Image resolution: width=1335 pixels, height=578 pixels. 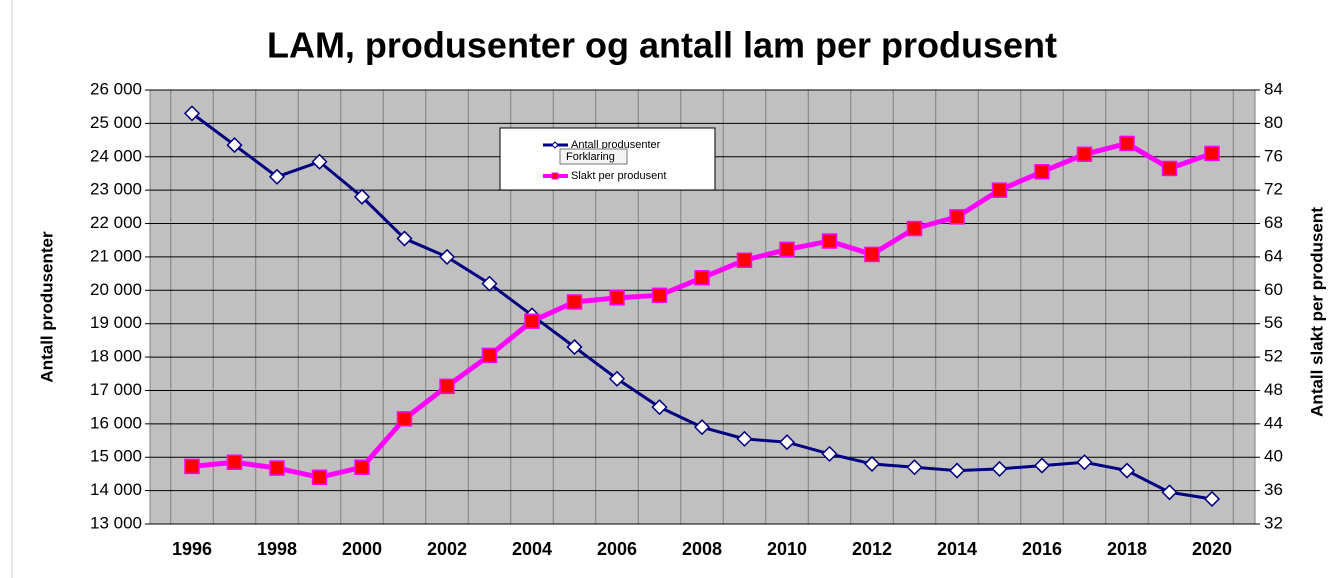 I want to click on y2-tick-label: 76, so click(x=1273, y=155).